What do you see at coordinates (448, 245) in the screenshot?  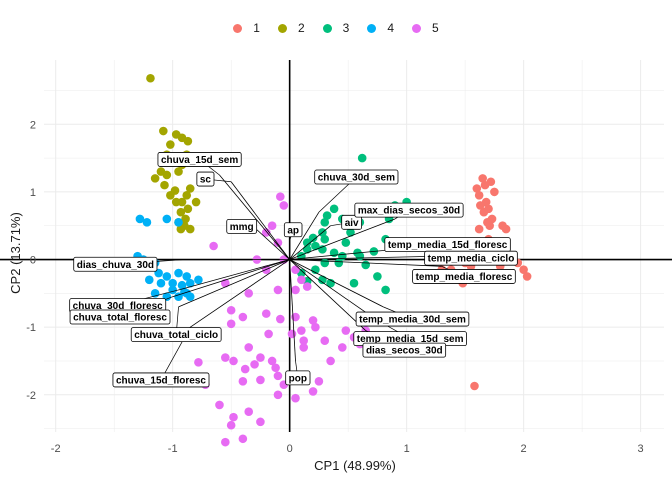 I see `vector-label-temp_media_15d_floresc: temp_media_15d_floresc` at bounding box center [448, 245].